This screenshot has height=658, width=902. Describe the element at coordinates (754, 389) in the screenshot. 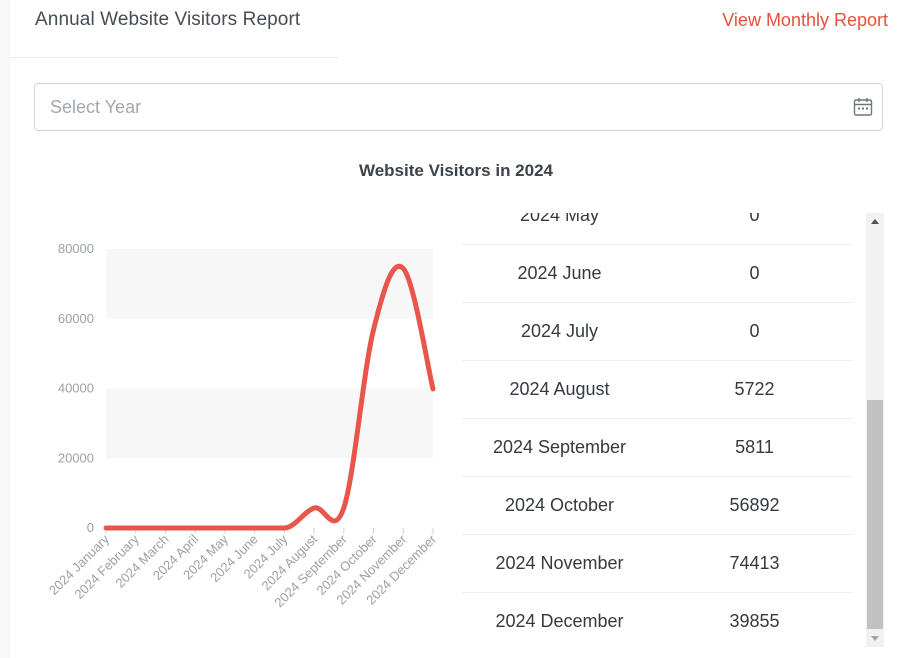

I see `row-visitors: 5722` at that location.